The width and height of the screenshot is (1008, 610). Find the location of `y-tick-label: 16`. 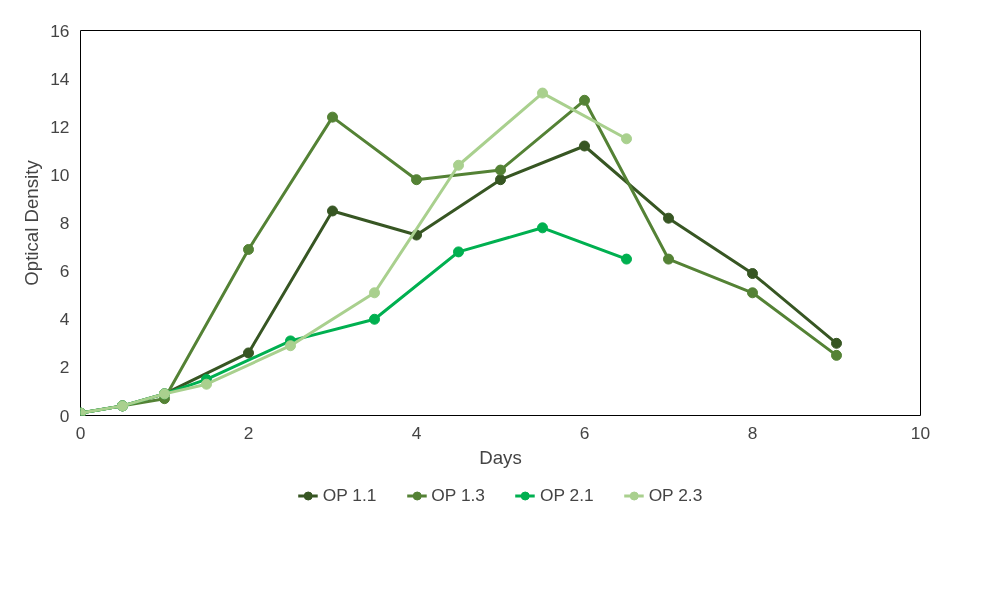

y-tick-label: 16 is located at coordinates (60, 30).